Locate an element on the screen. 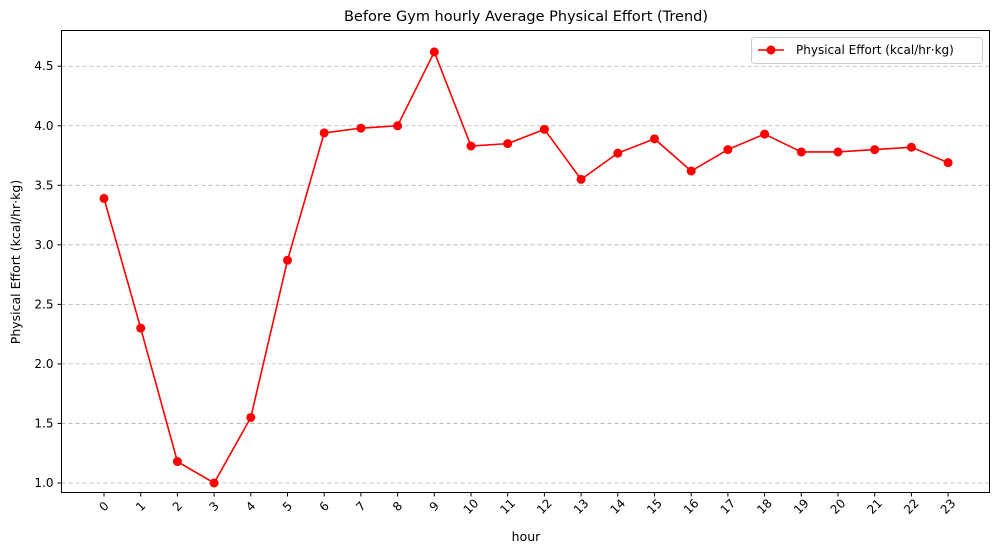 The width and height of the screenshot is (1001, 554). legend-frame is located at coordinates (867, 50).